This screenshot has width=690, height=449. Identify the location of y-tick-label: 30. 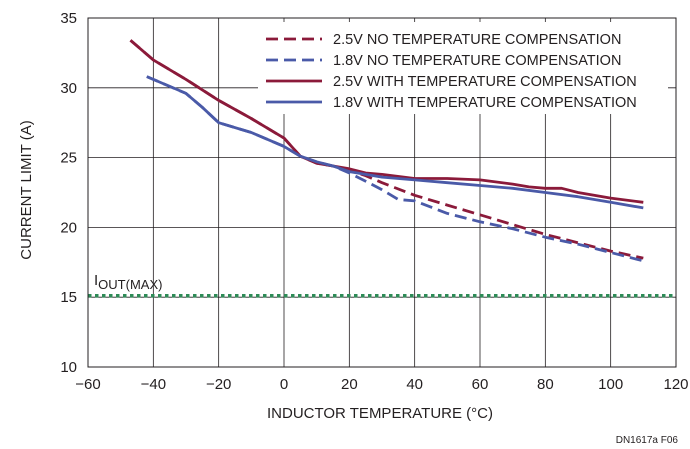
(68, 88).